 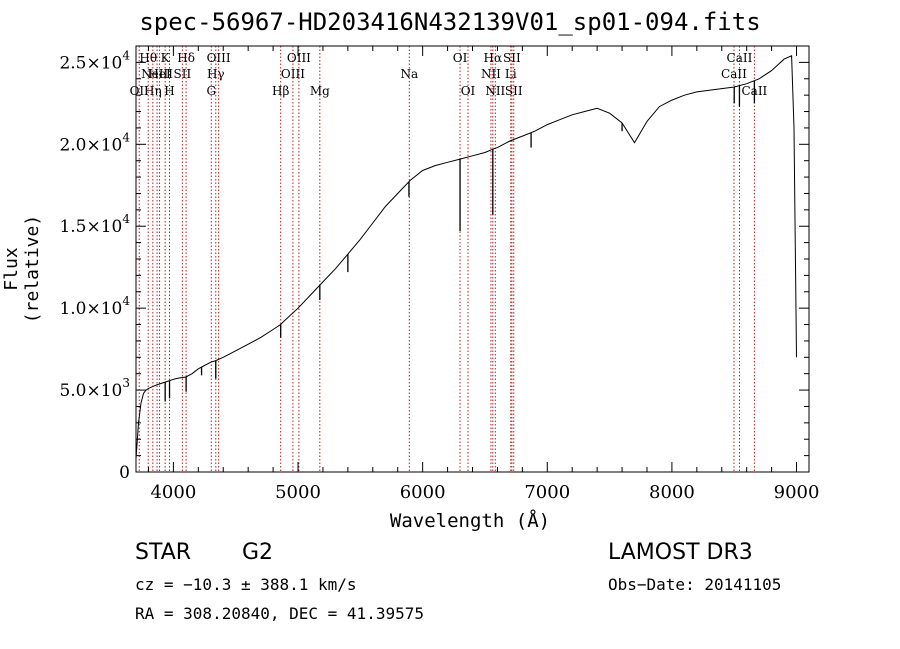 I want to click on x-tick-label: 8000, so click(x=672, y=492).